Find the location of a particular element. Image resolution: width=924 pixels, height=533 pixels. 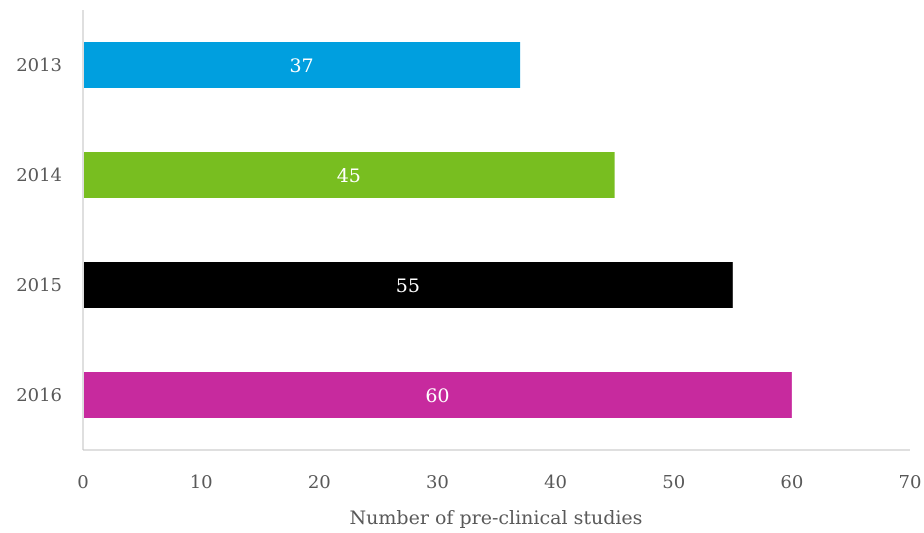

x-tick-label-20: 20 is located at coordinates (319, 482).